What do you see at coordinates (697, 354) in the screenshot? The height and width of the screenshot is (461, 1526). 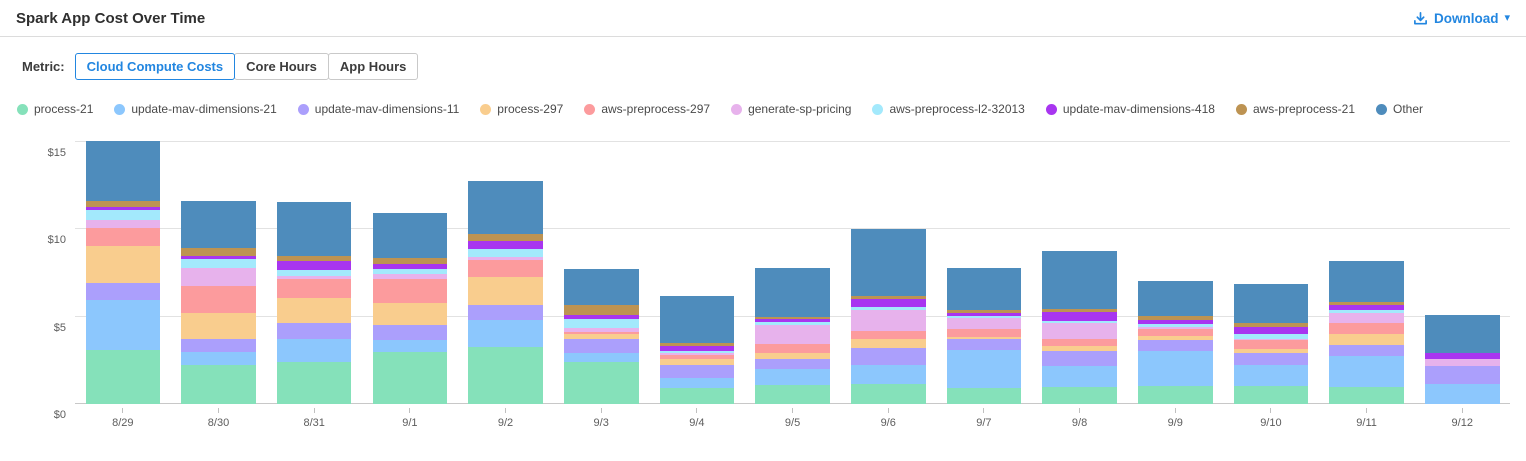 I see `bar-segment-9-4-generate-sp-pricing` at bounding box center [697, 354].